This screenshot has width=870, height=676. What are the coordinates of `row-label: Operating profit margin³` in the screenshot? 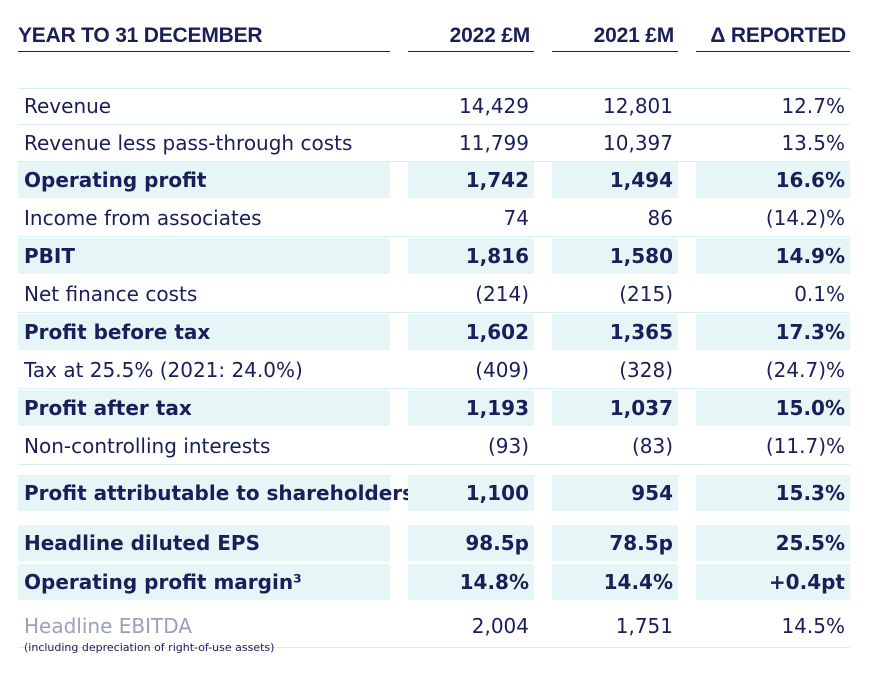 It's located at (204, 582).